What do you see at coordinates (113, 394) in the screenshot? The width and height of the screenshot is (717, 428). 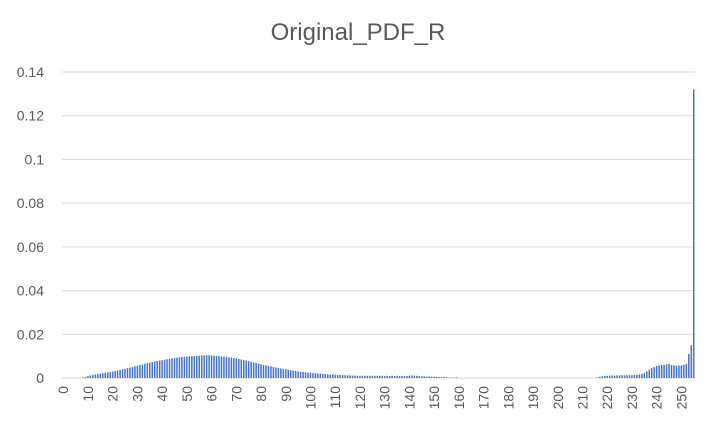 I see `x-tick-label: 20` at bounding box center [113, 394].